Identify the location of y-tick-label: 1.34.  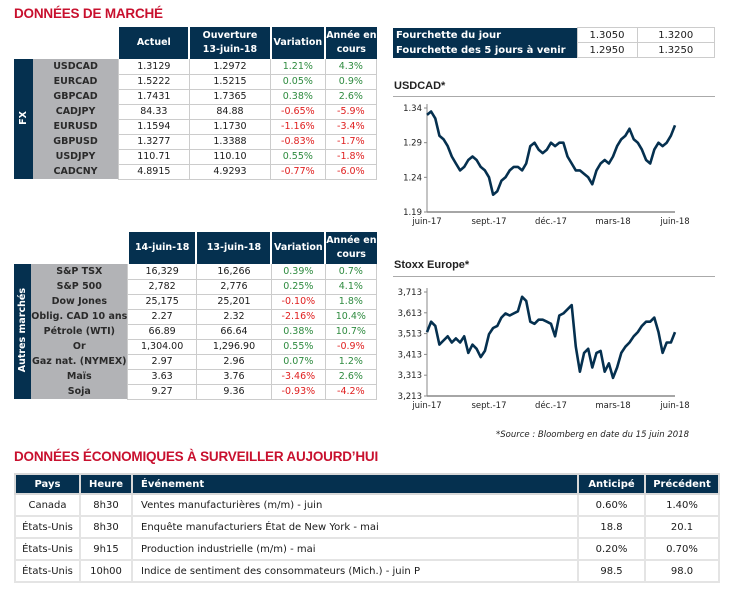
(412, 109).